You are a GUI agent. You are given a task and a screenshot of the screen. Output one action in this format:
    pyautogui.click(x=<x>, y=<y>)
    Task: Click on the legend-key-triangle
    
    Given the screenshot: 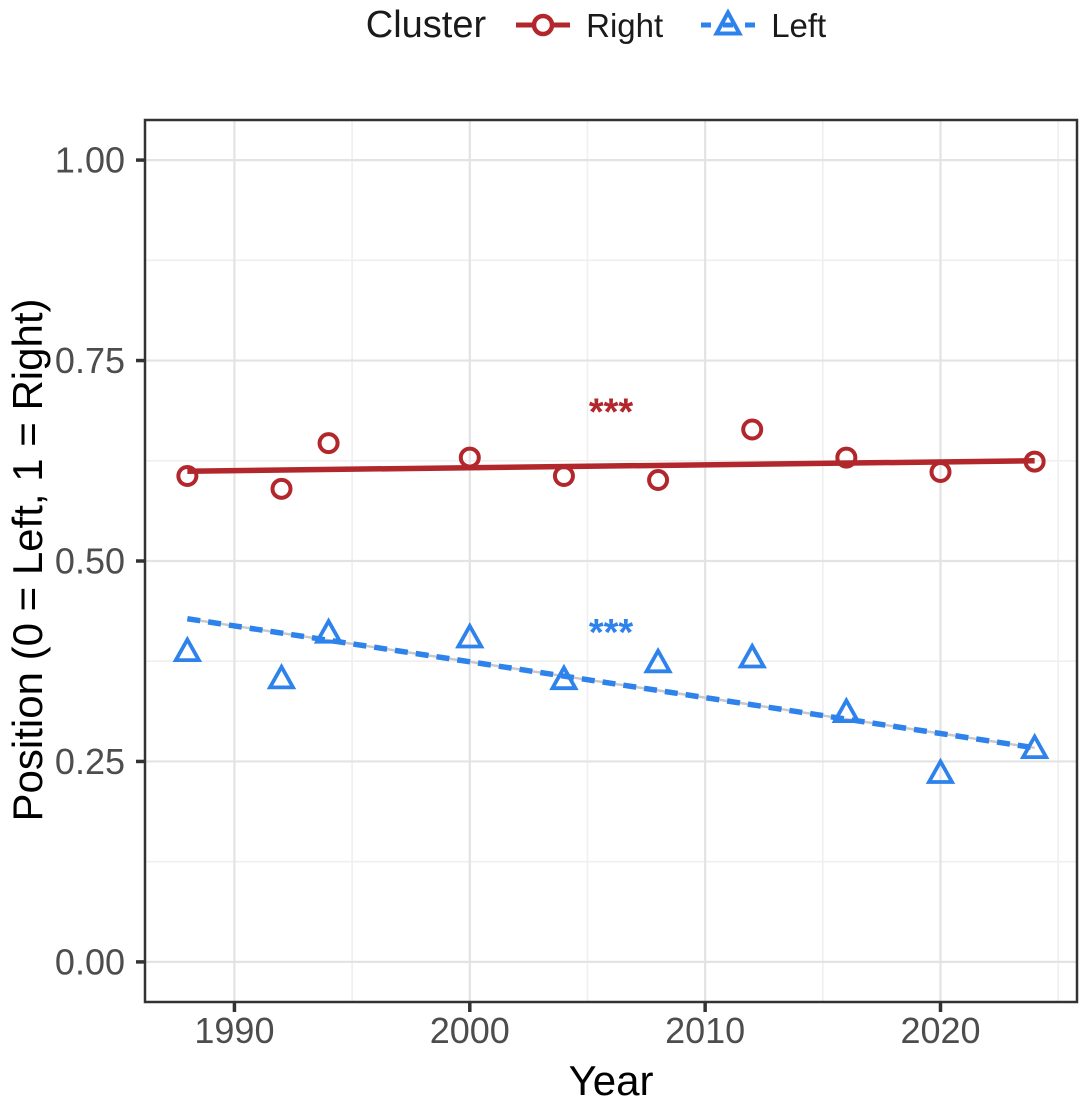 What is the action you would take?
    pyautogui.click(x=728, y=22)
    